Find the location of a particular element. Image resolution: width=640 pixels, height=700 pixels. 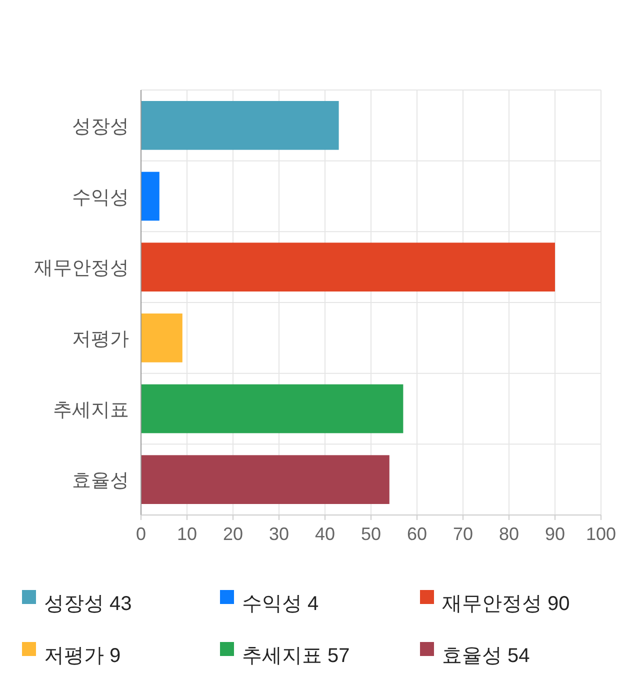

legend-label: 추세지표 57 is located at coordinates (296, 656).